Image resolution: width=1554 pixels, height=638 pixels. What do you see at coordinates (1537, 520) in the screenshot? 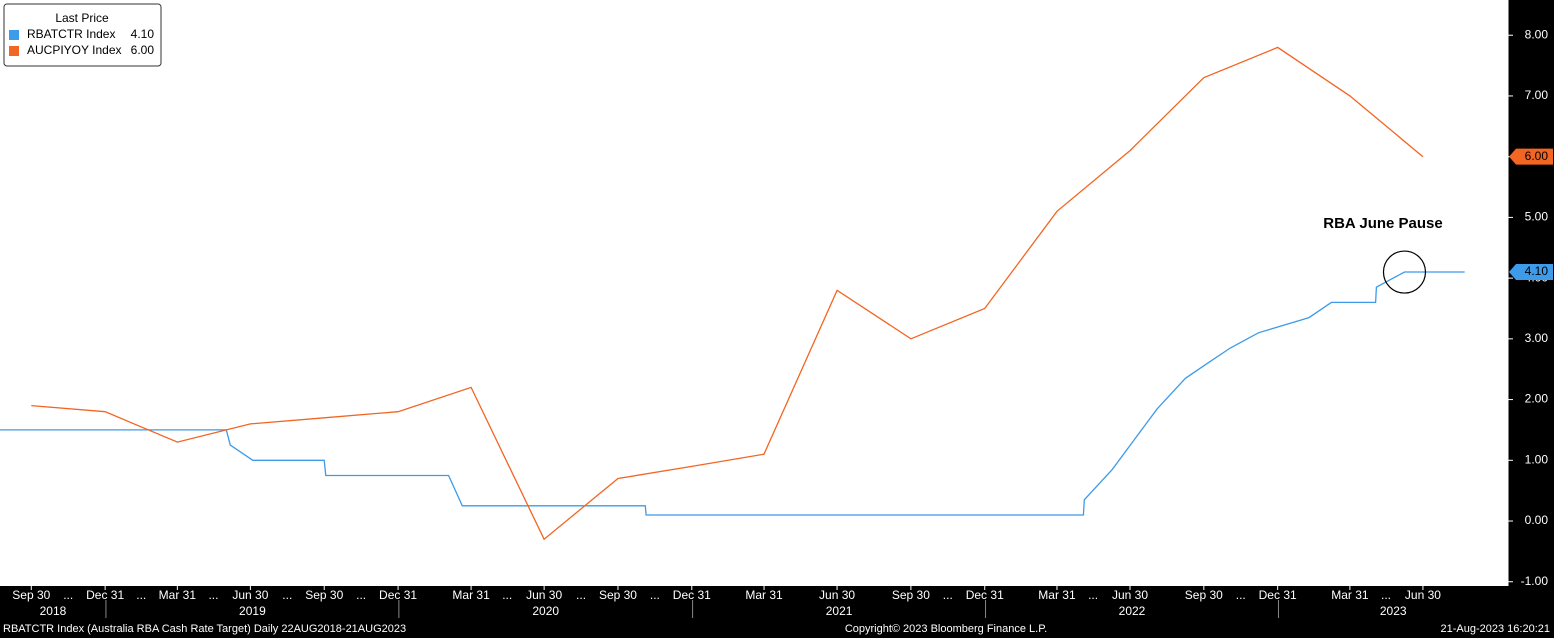
I see `y-tick-label: 0.00` at bounding box center [1537, 520].